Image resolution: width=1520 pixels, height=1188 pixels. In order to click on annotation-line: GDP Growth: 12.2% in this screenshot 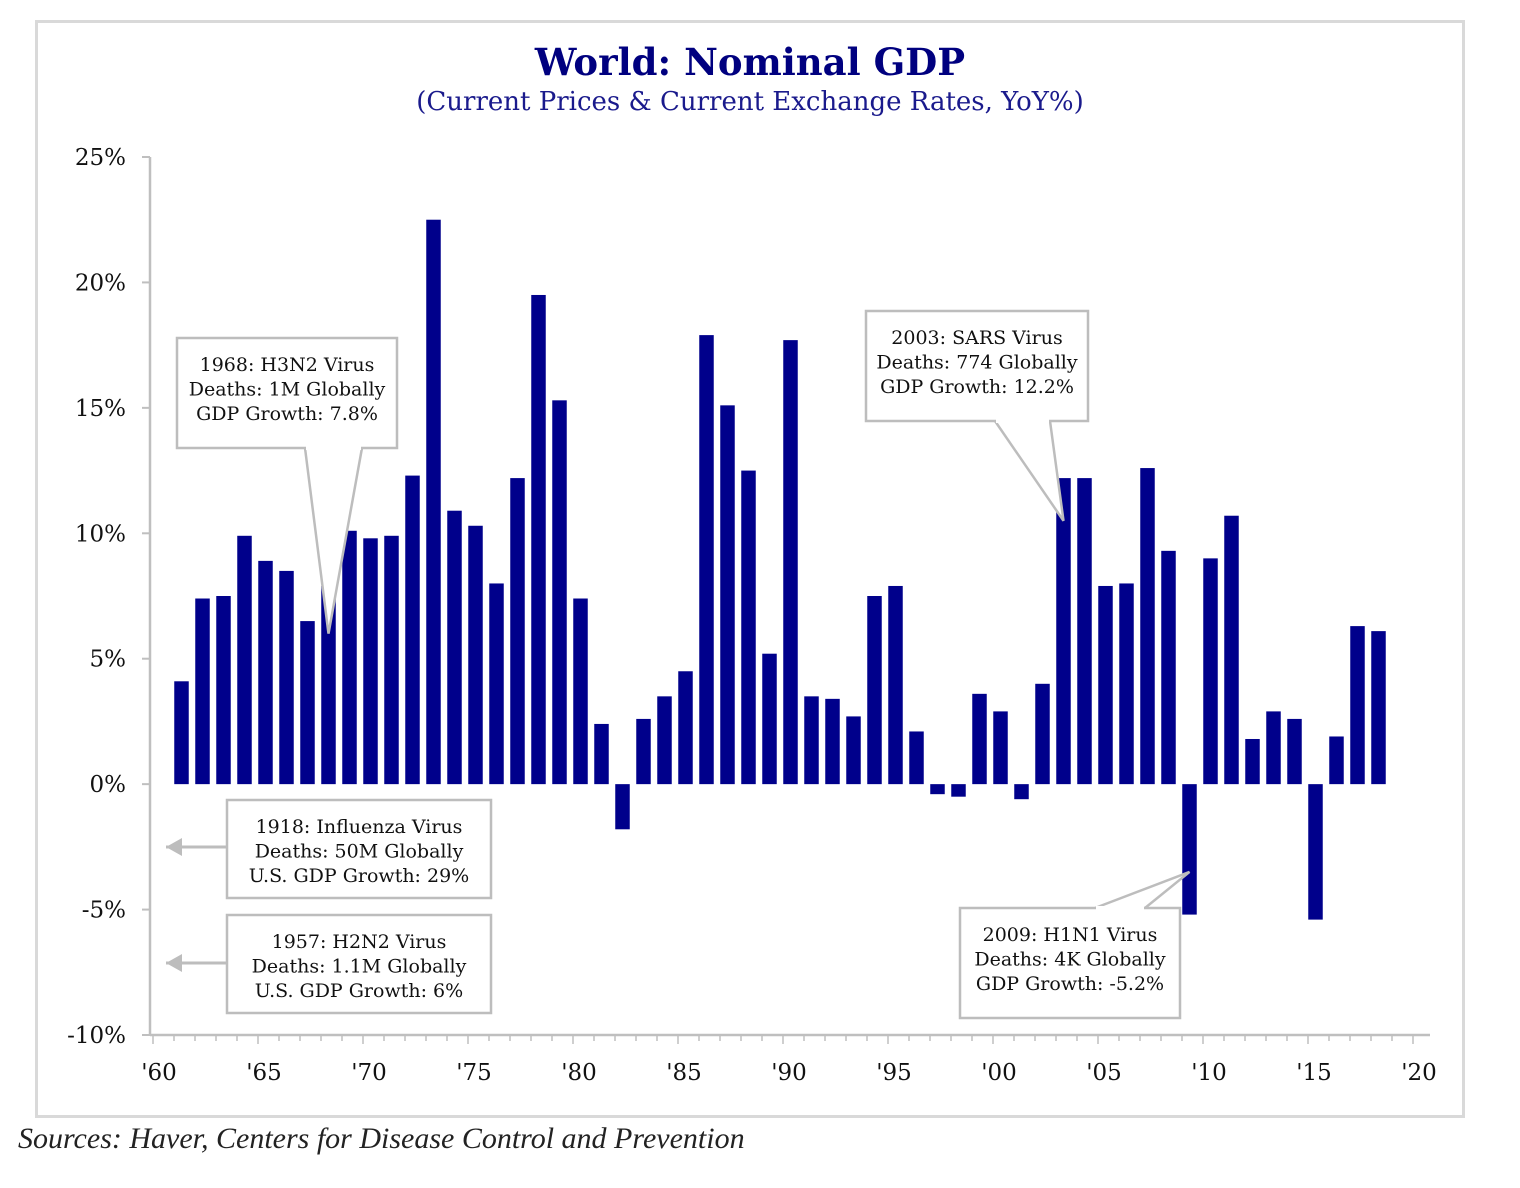, I will do `click(977, 387)`.